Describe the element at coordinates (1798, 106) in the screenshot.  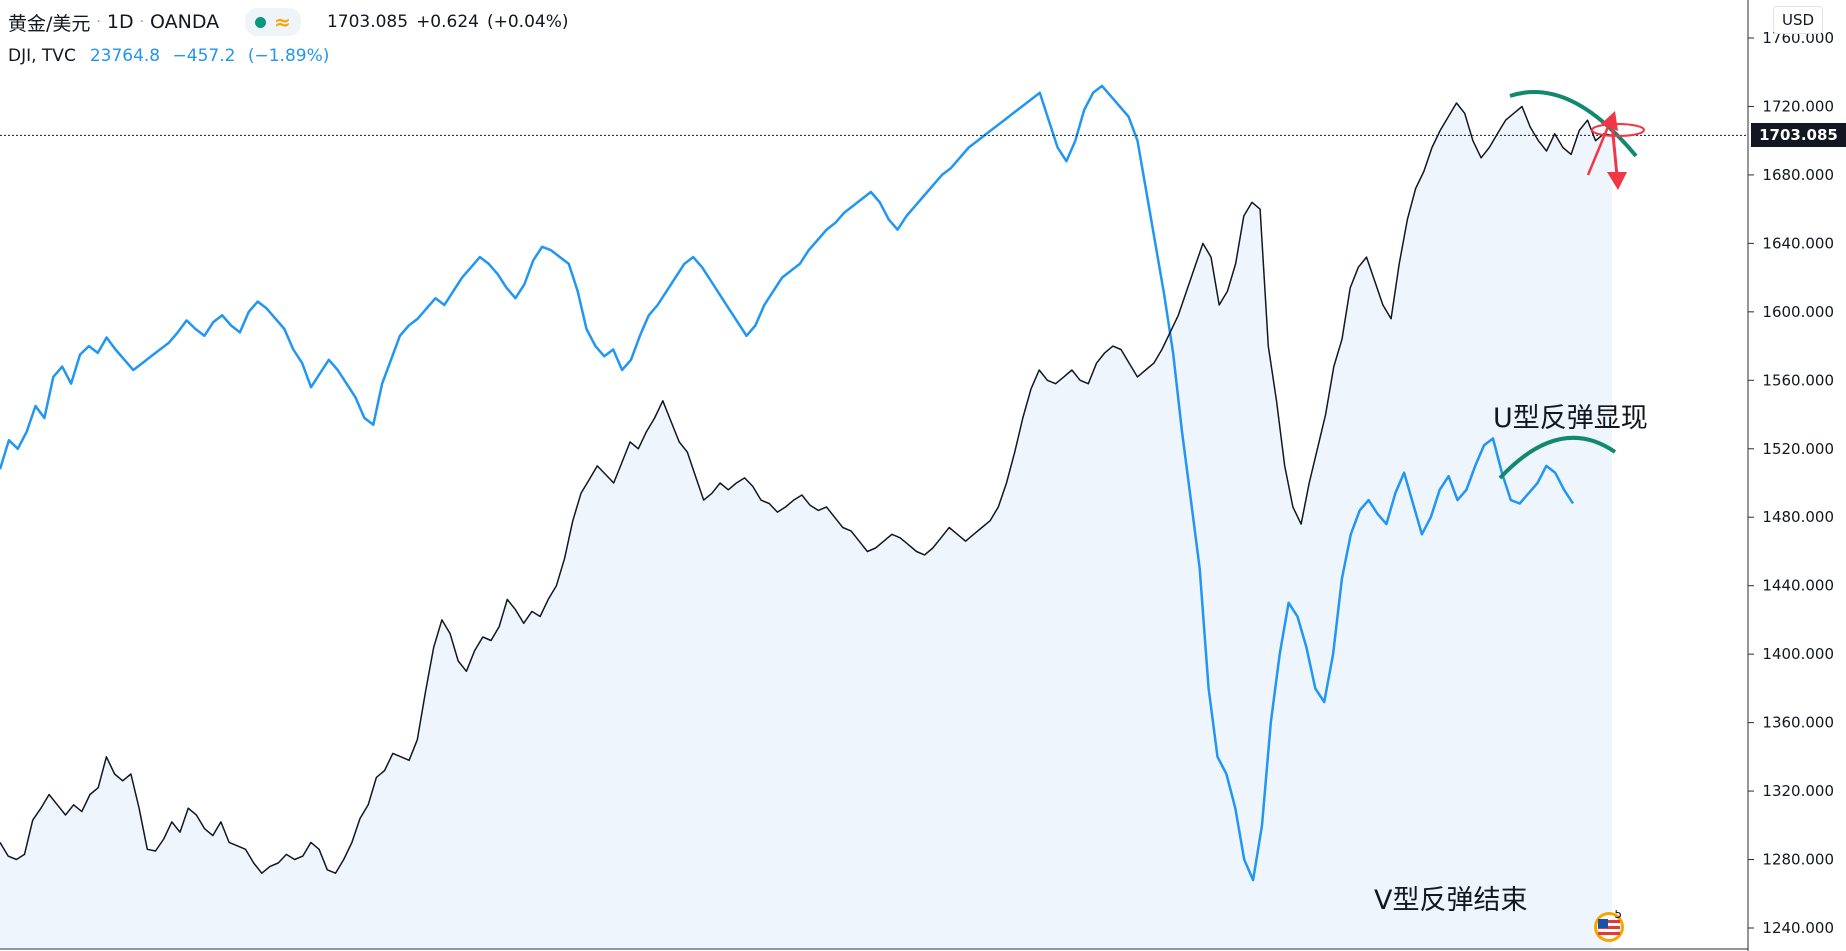
I see `price-tick-label: 1720.000` at that location.